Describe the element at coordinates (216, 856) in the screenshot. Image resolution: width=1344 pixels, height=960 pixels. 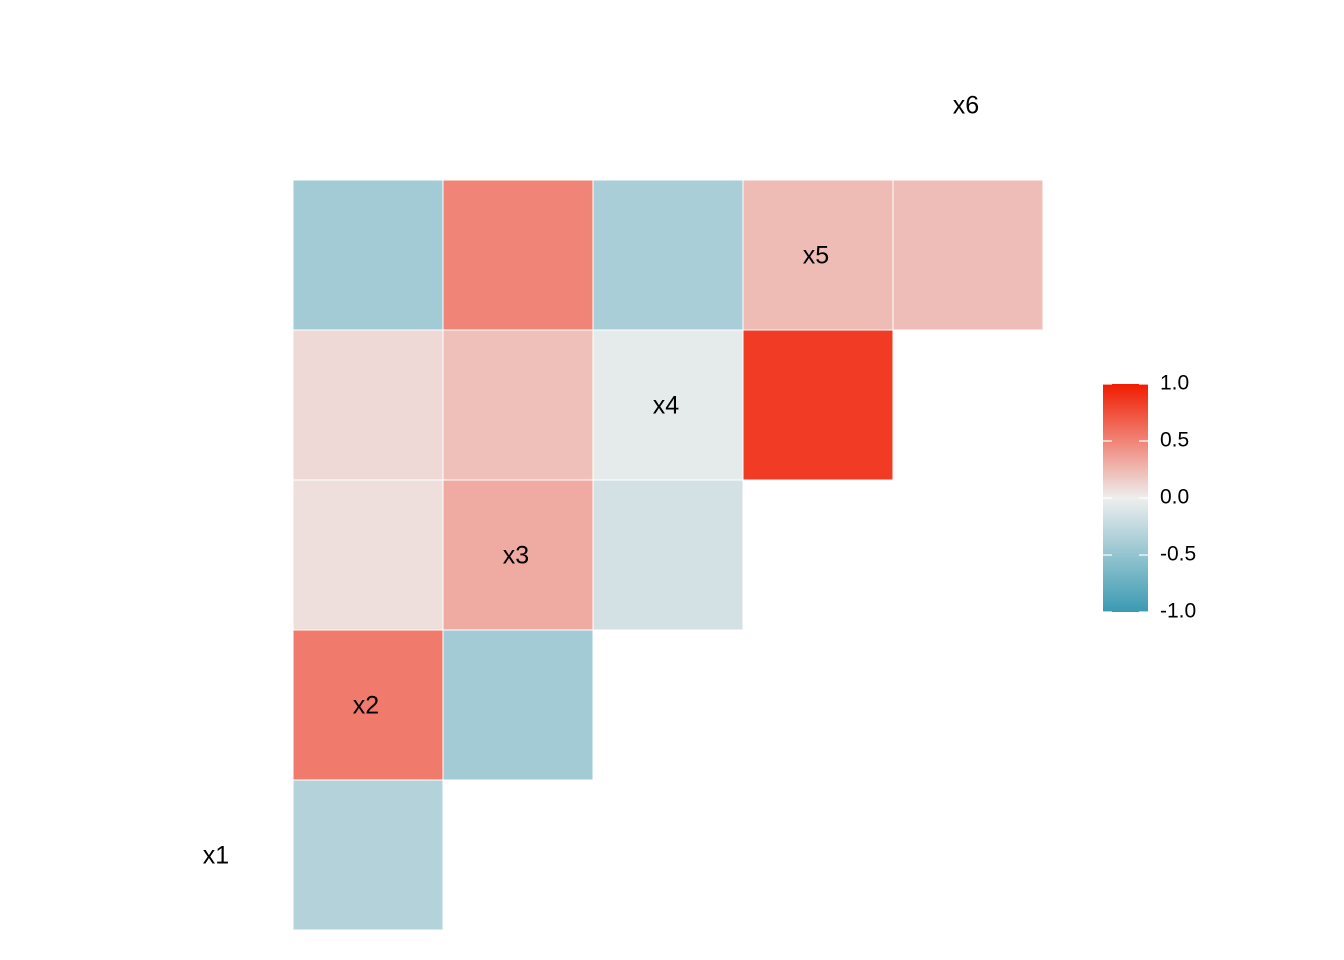
I see `variable-label-x1: x1` at that location.